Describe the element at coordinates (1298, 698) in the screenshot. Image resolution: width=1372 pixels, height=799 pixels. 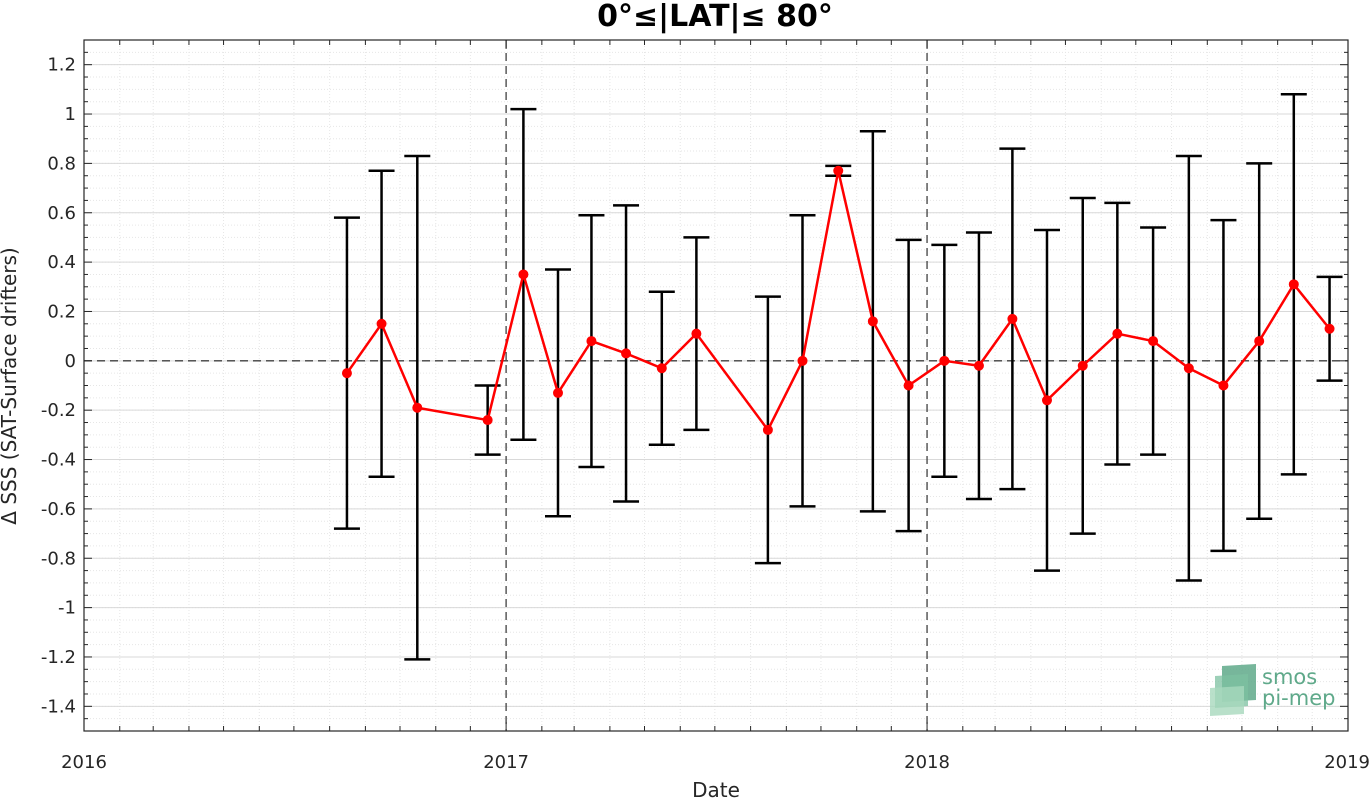
I see `logo-text-line2: pi-mep` at that location.